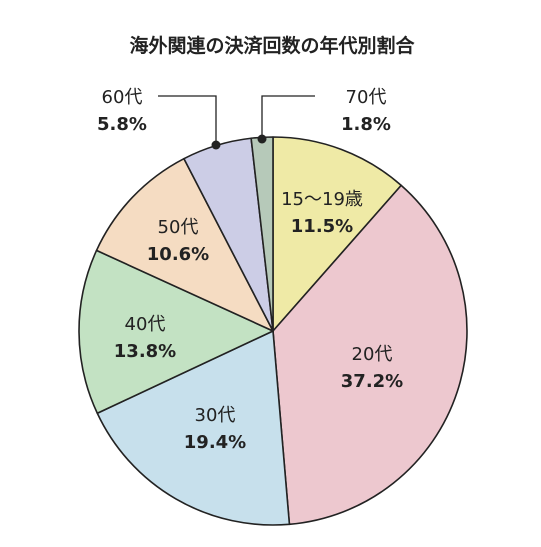 This screenshot has width=541, height=547. I want to click on slice-label-5: 60代, so click(122, 97).